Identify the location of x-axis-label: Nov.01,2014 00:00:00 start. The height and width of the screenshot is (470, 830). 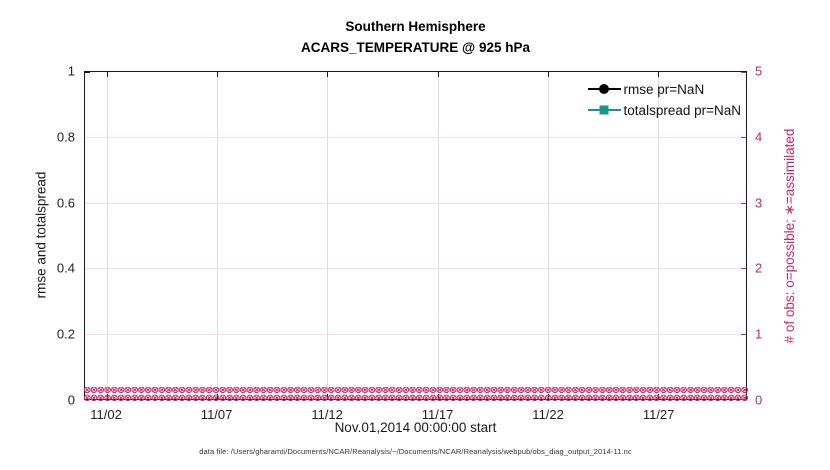
(415, 427).